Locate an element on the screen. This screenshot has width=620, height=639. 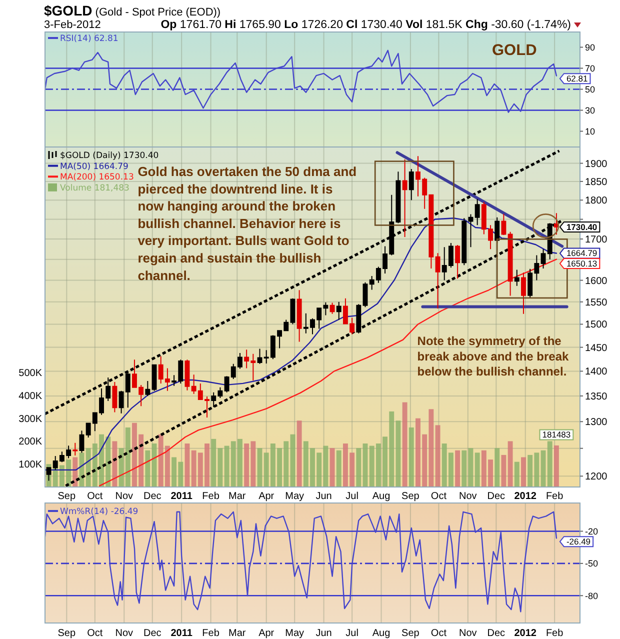
data-label: -26.49 is located at coordinates (578, 541).